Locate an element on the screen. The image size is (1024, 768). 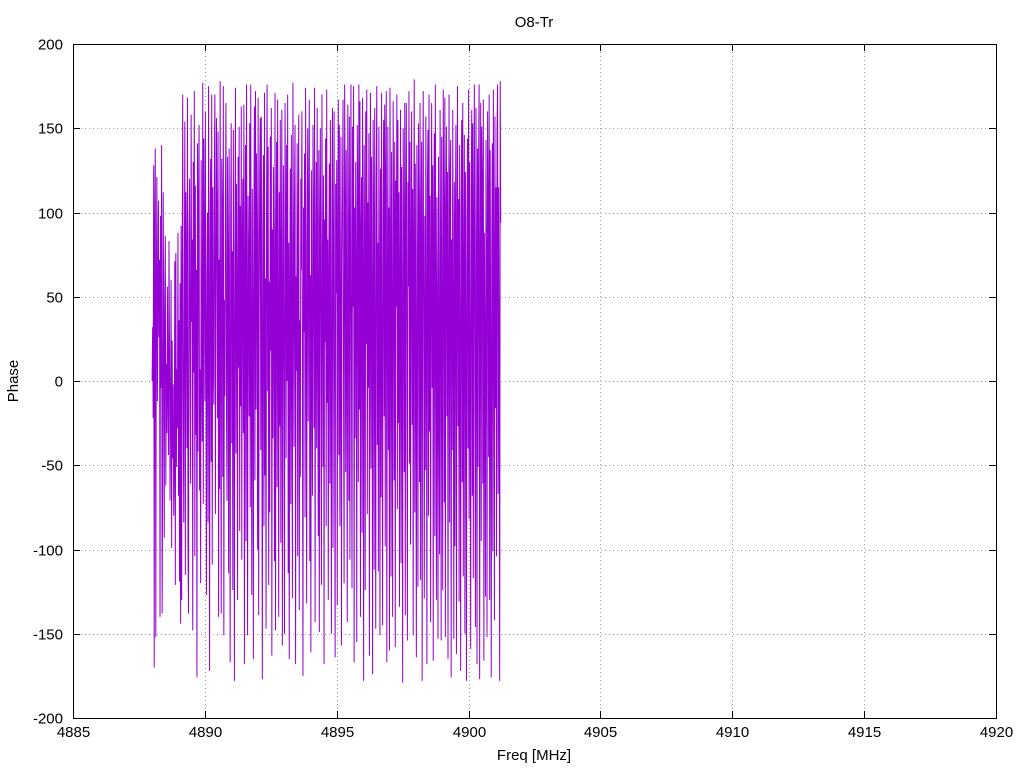
chart-title: O8-Tr is located at coordinates (534, 22).